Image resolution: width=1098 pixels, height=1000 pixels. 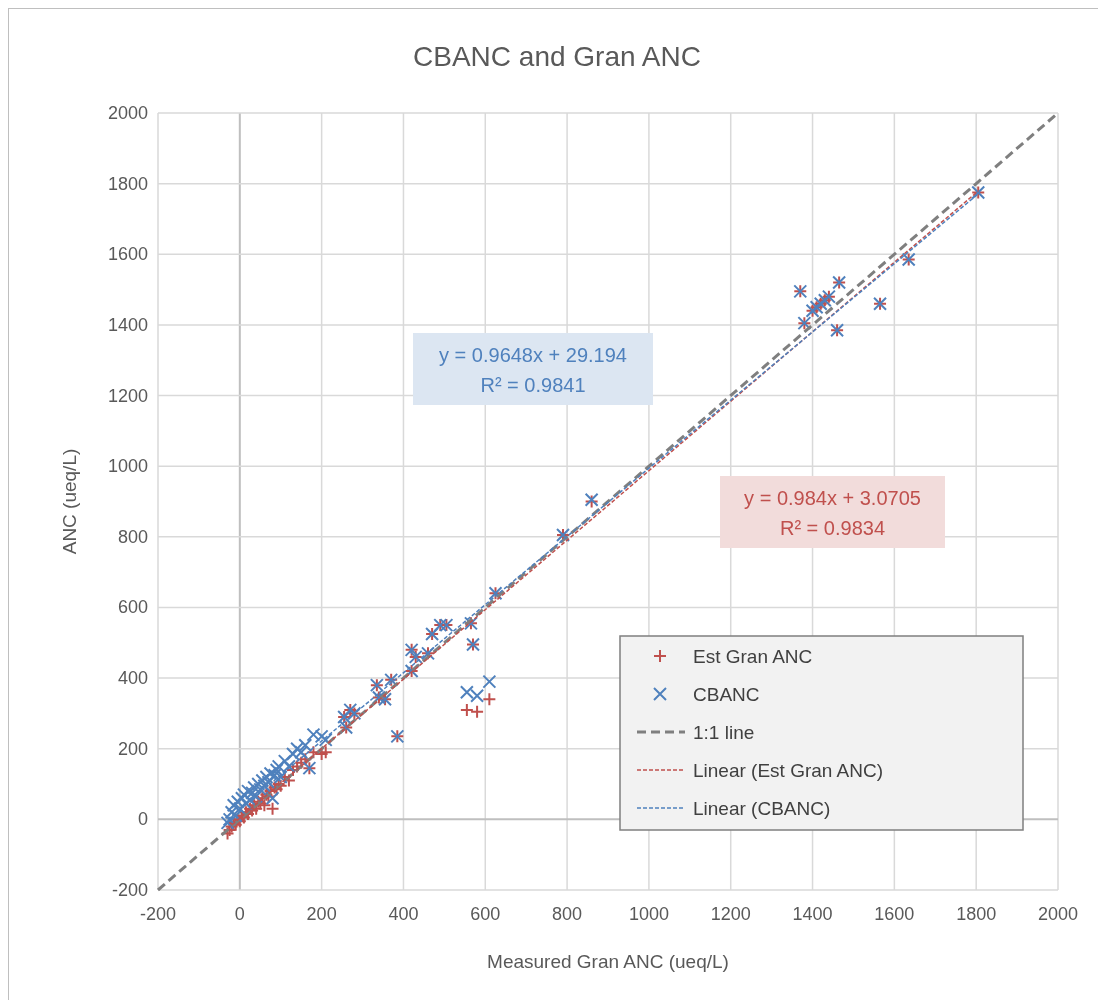 What do you see at coordinates (321, 914) in the screenshot?
I see `x-tick-label: 200` at bounding box center [321, 914].